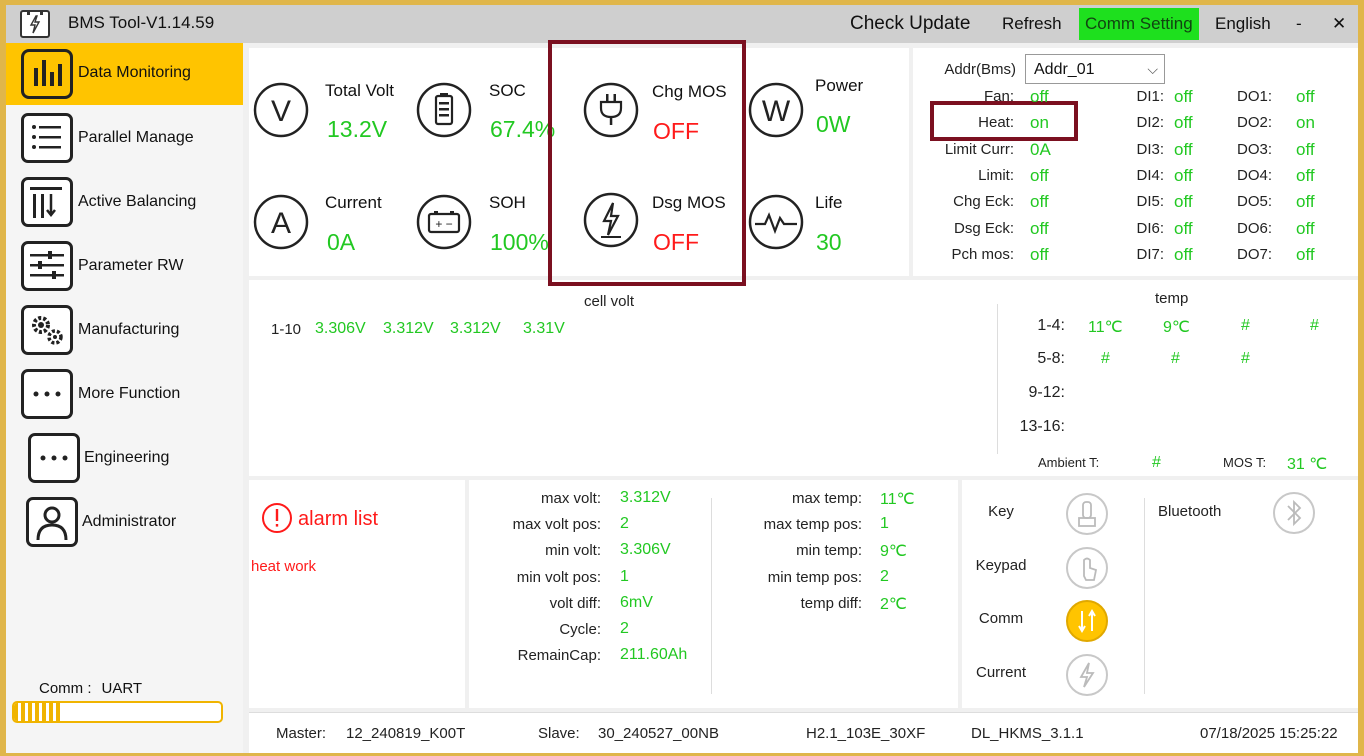 This screenshot has width=1364, height=756. What do you see at coordinates (839, 85) in the screenshot?
I see `power-label: Power` at bounding box center [839, 85].